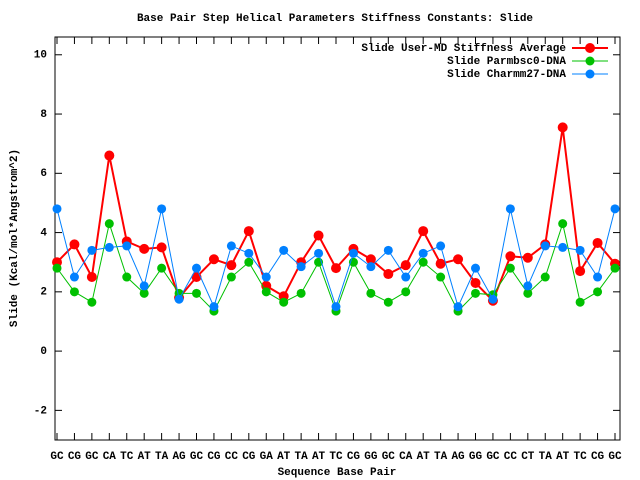 This screenshot has width=640, height=480. I want to click on x-tick-label: CA, so click(110, 457).